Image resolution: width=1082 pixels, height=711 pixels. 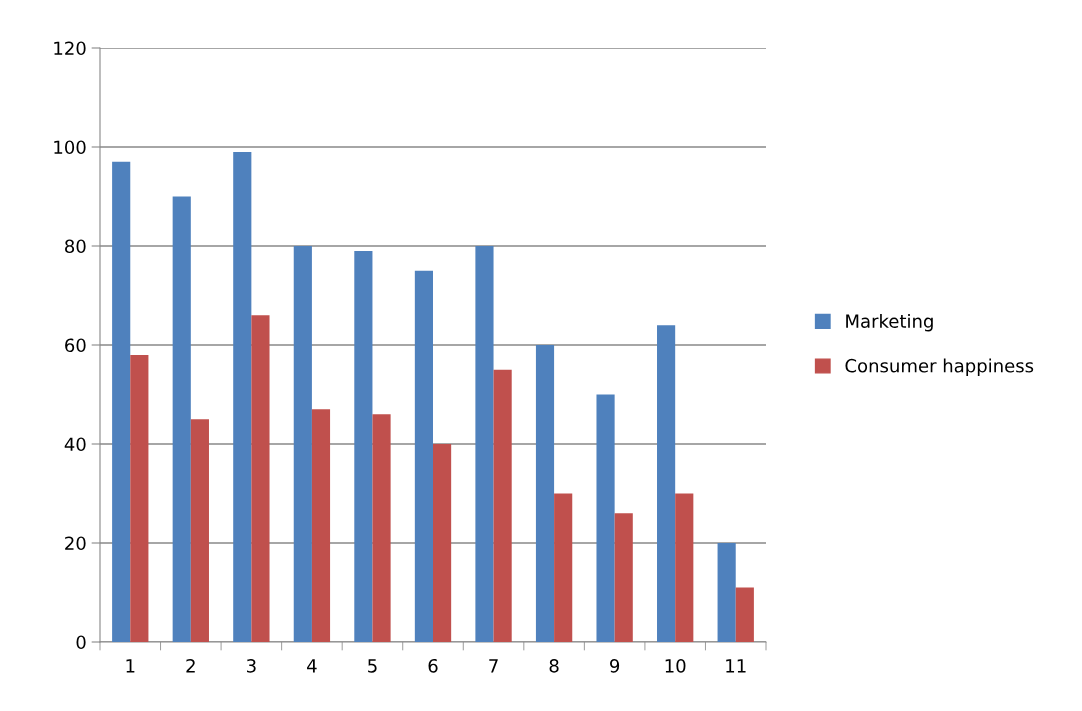 I want to click on legend-label: Marketing, so click(x=889, y=322).